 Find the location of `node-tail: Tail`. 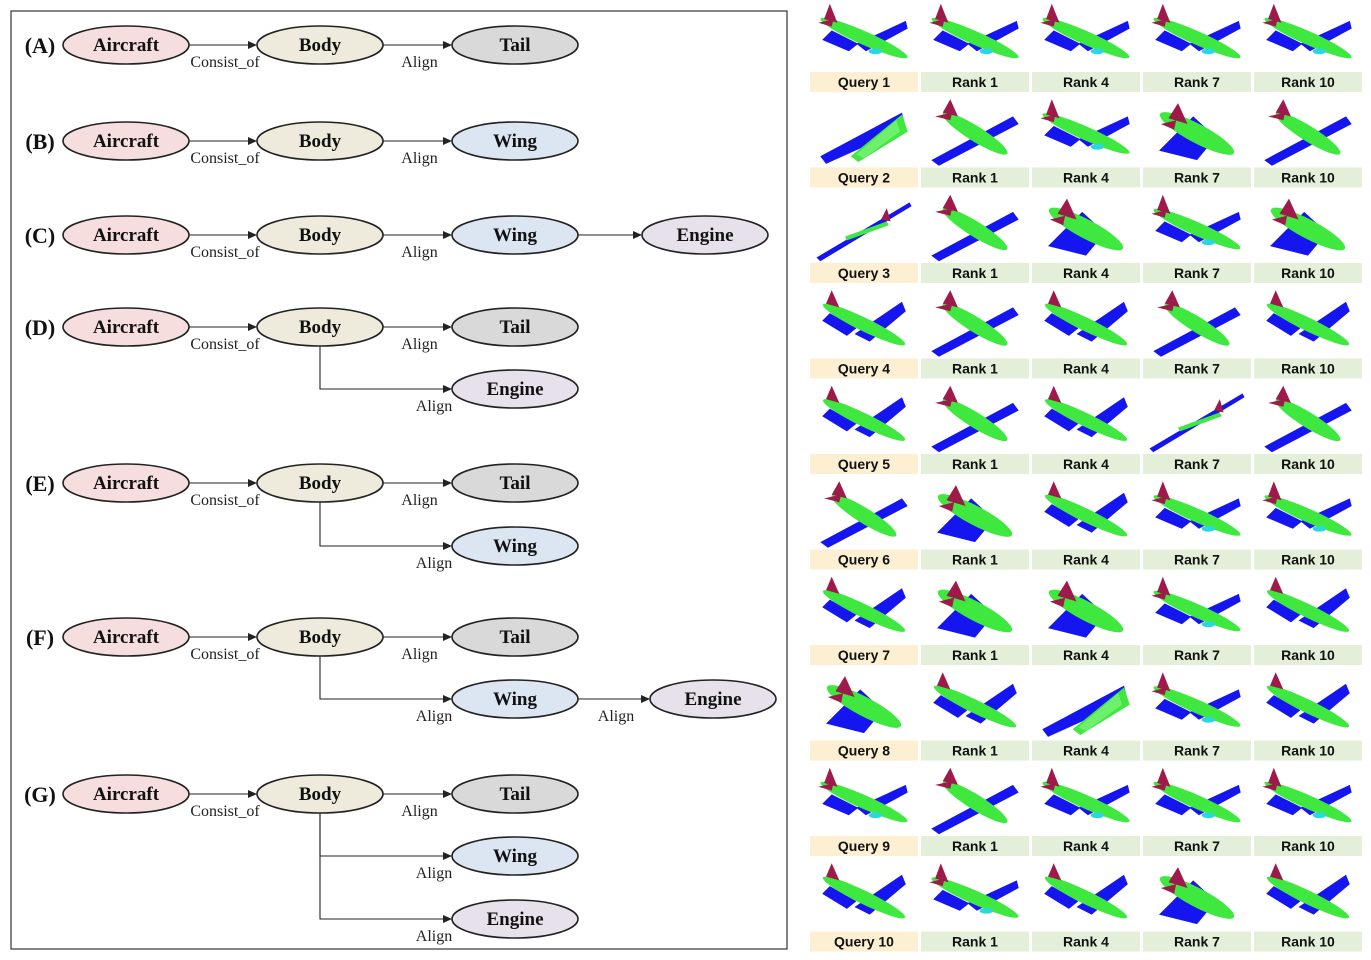

node-tail: Tail is located at coordinates (515, 637).